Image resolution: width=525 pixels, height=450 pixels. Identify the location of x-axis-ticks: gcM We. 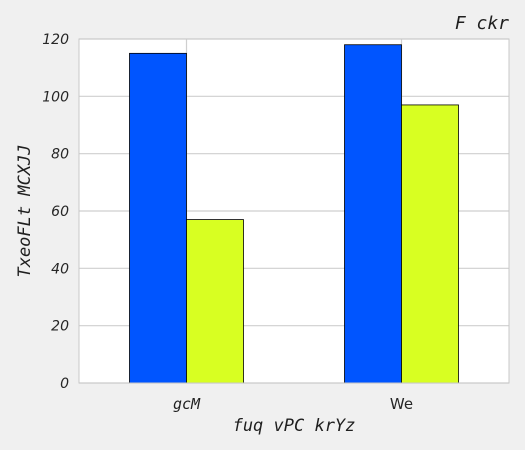
(293, 404).